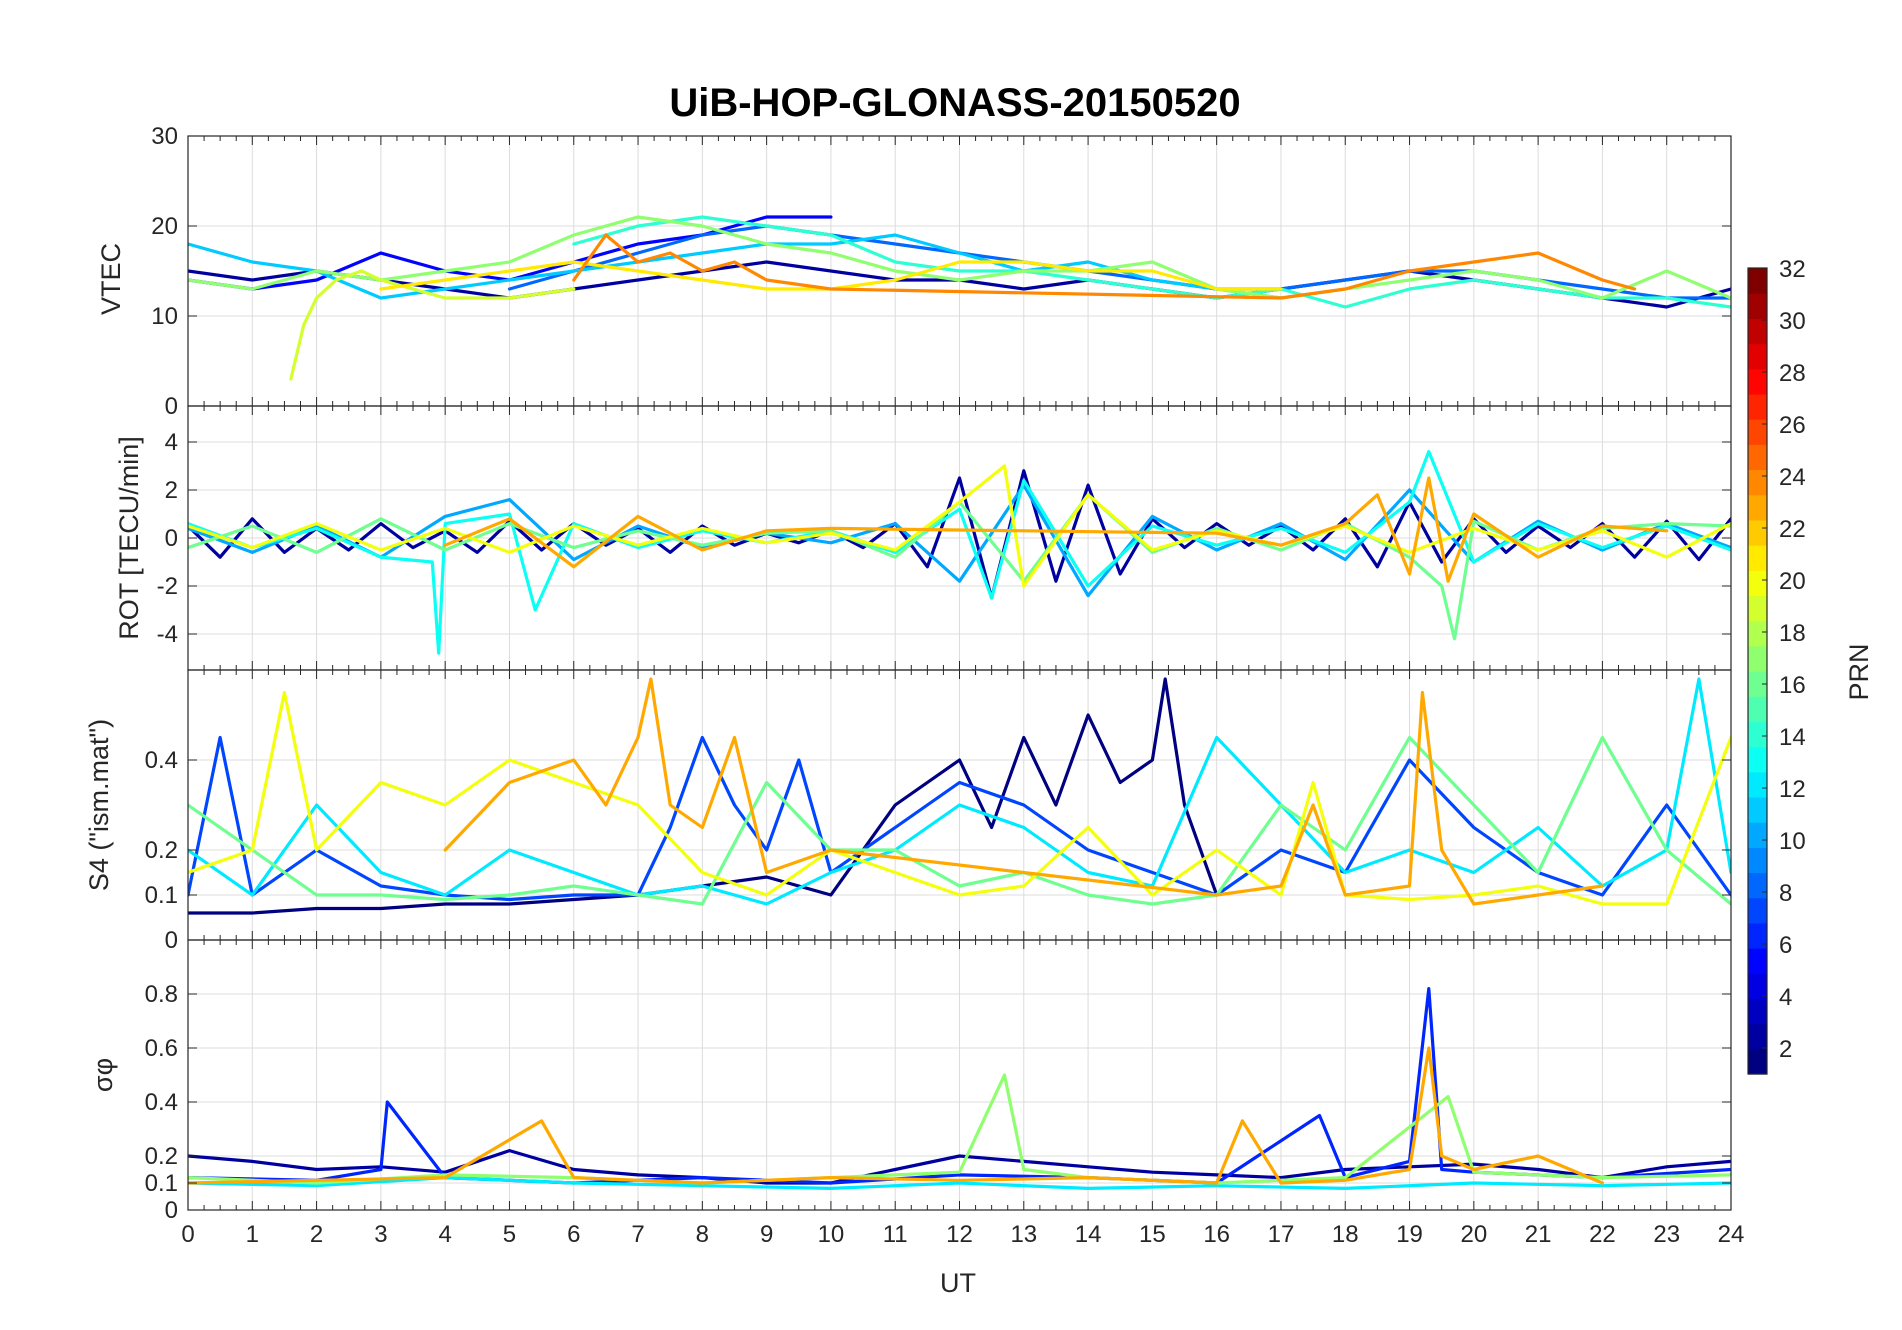 The image size is (1902, 1330). I want to click on y-tick-label: 20, so click(164, 226).